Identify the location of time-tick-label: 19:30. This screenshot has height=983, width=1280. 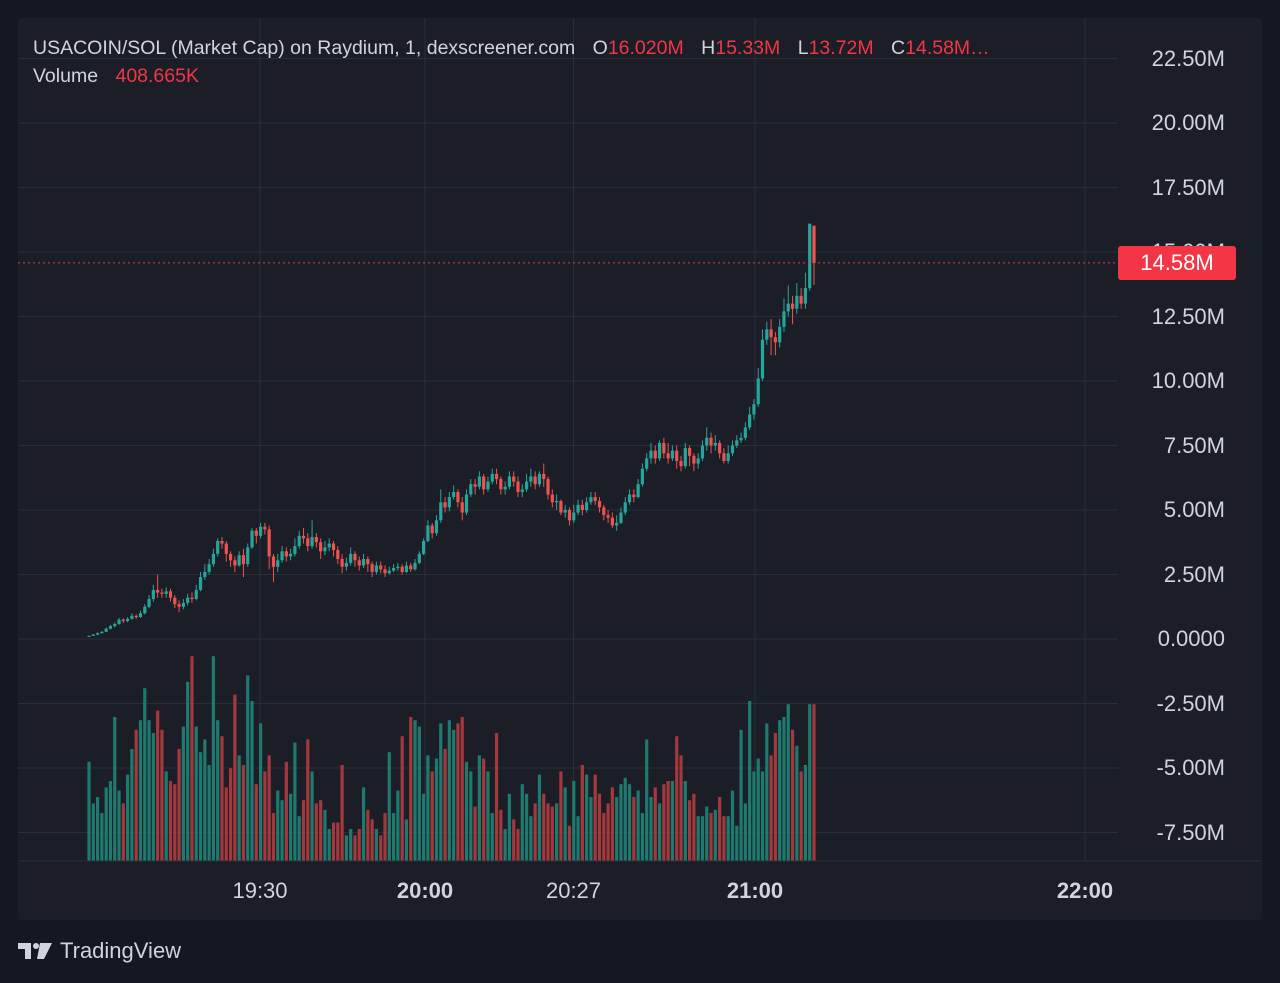
(260, 890).